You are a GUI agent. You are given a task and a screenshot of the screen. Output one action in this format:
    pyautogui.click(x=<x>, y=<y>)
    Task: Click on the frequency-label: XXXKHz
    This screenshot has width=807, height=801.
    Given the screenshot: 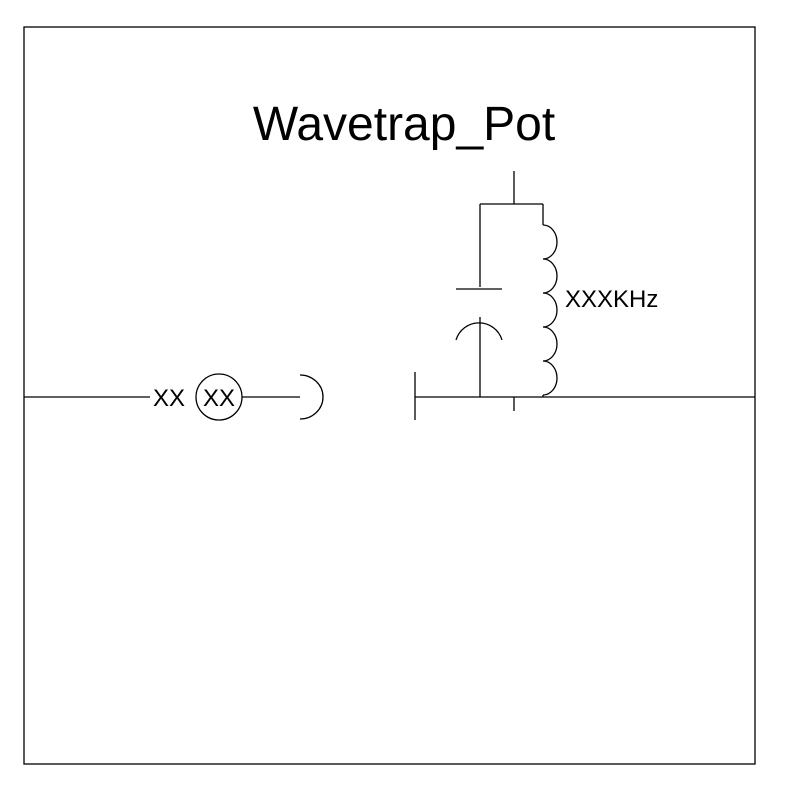 What is the action you would take?
    pyautogui.click(x=611, y=299)
    